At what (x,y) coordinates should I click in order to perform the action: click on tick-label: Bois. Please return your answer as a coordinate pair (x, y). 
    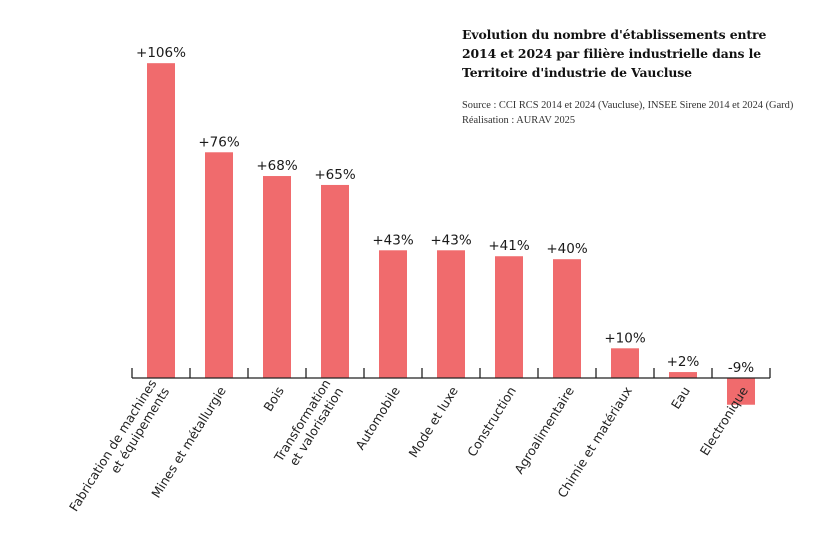
    Looking at the image, I should click on (273, 399).